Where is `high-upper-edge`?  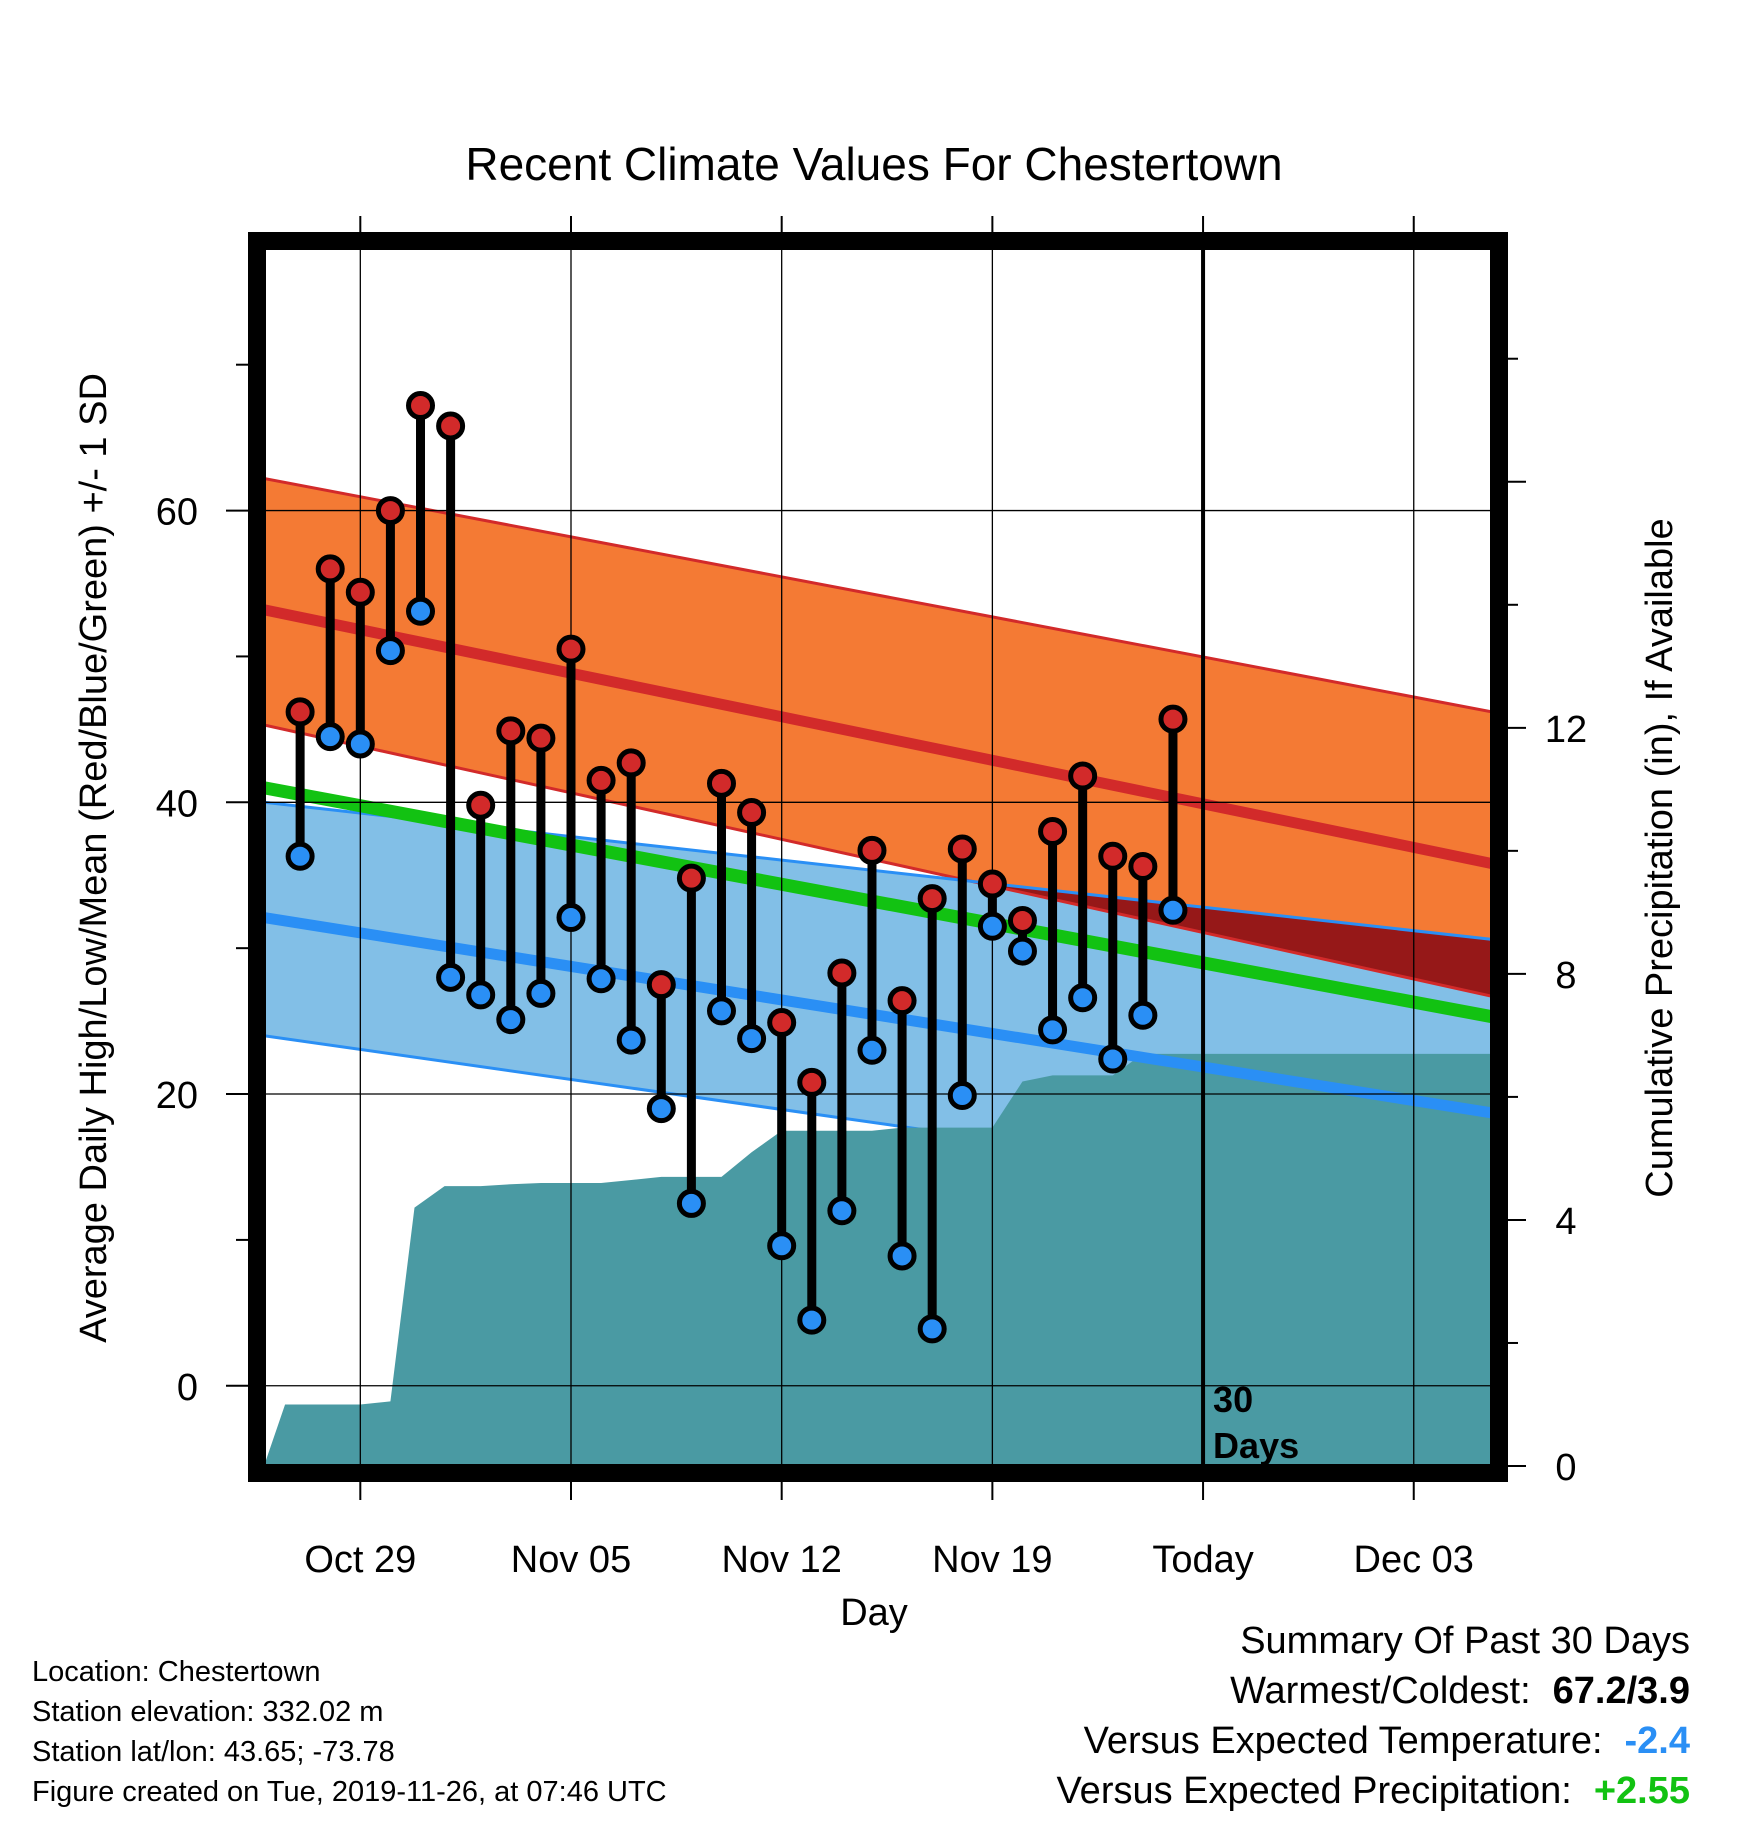
high-upper-edge is located at coordinates (878, 595).